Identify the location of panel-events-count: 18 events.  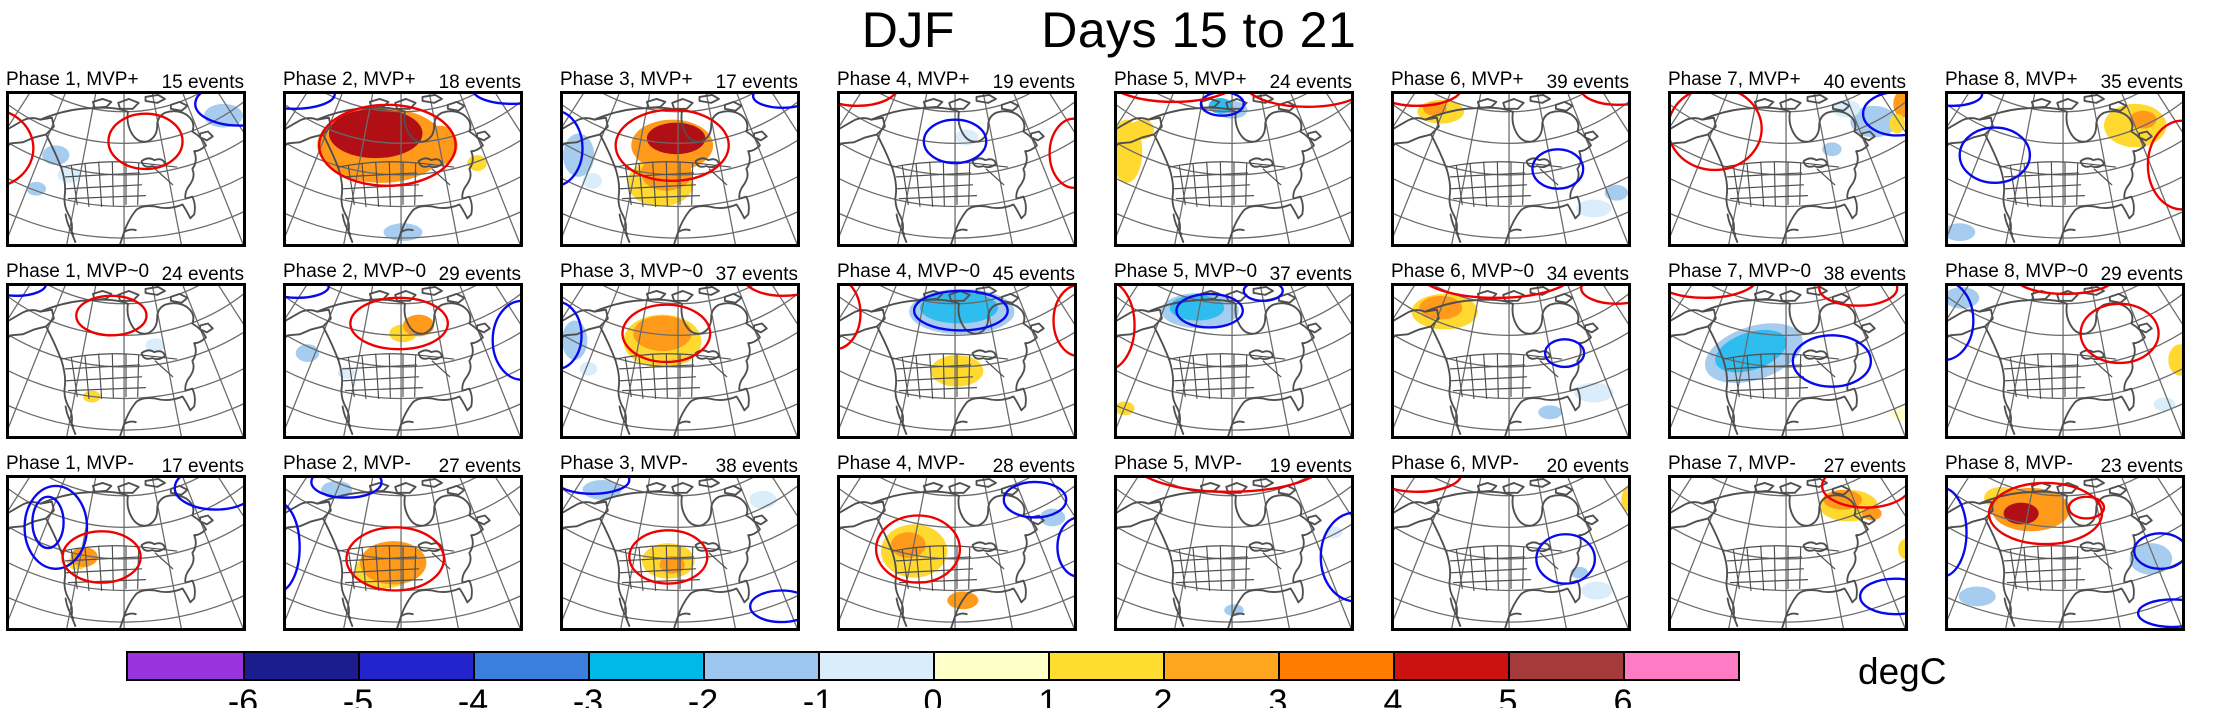
(479, 82).